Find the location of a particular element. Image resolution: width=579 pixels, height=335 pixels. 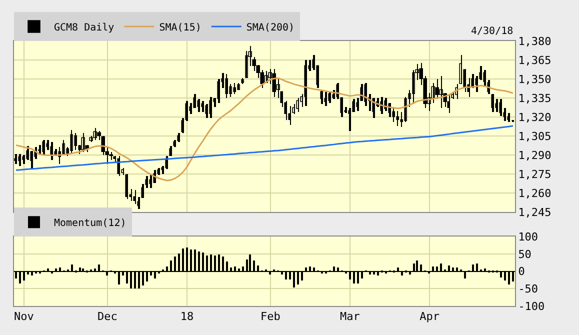

x-tick-label: Feb is located at coordinates (270, 317).